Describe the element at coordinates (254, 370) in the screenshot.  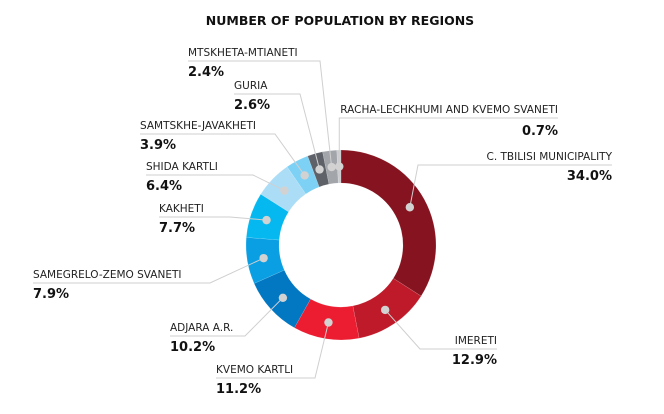
I see `slice-label: KVEMO KARTLI` at that location.